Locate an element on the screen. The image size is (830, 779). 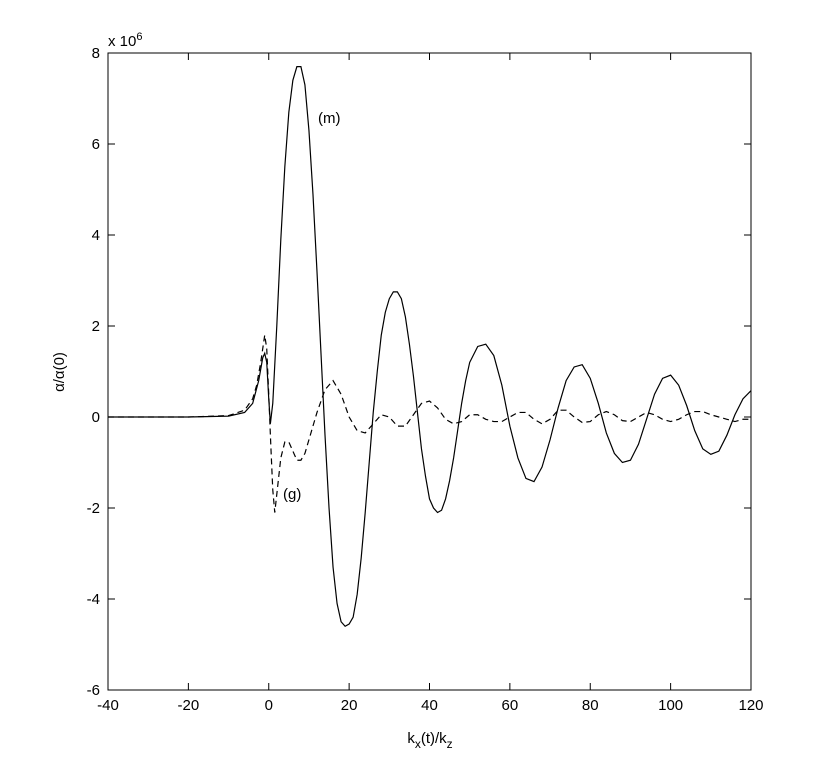
x-tick-label: 60 is located at coordinates (510, 705).